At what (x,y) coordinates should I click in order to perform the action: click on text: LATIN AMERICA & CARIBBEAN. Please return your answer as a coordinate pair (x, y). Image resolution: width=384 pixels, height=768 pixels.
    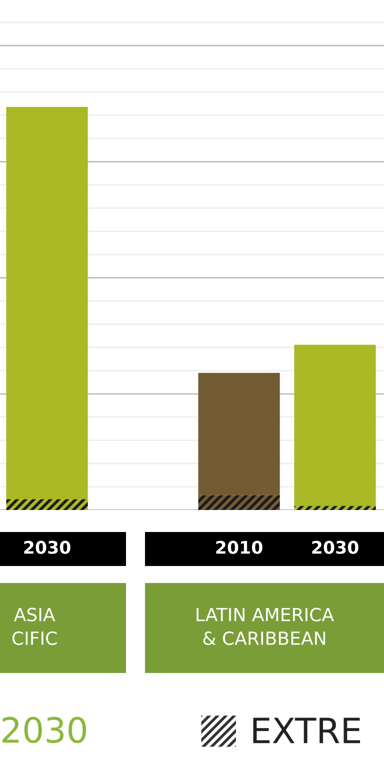
    Looking at the image, I should click on (265, 627).